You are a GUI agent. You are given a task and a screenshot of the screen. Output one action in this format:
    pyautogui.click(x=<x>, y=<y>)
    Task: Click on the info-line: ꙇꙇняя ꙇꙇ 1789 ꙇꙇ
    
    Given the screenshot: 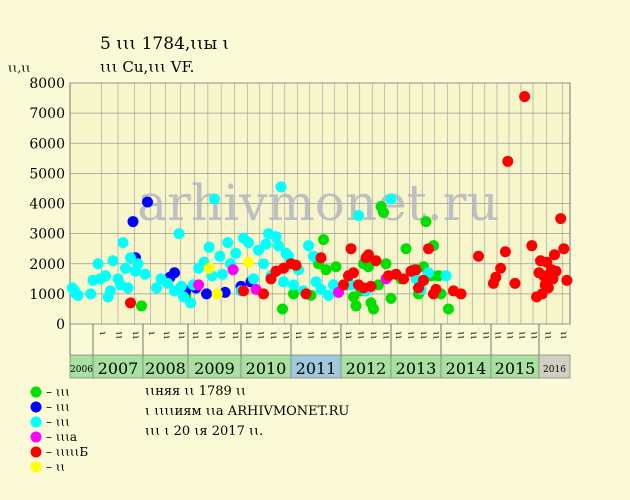 What is the action you would take?
    pyautogui.click(x=195, y=391)
    